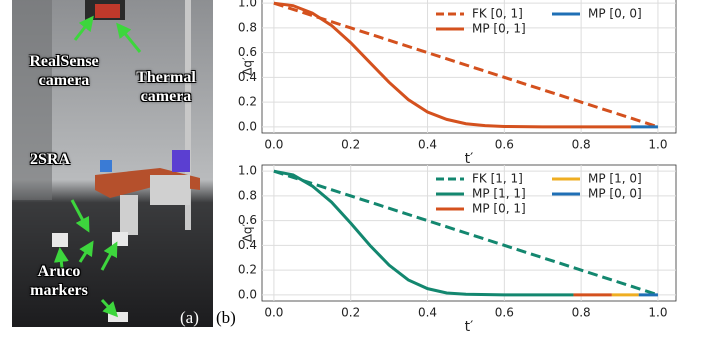 Image resolution: width=702 pixels, height=337 pixels. Describe the element at coordinates (166, 87) in the screenshot. I see `photo-label: Thermal camera` at that location.